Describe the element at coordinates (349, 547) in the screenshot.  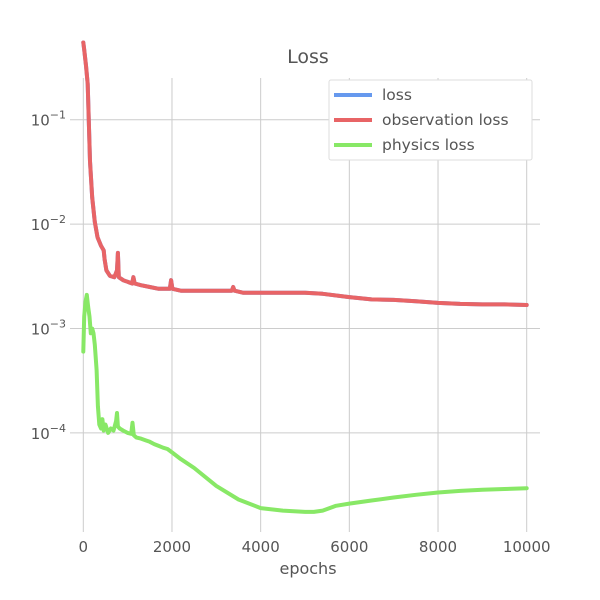
I see `x-tick-label: 6000` at that location.